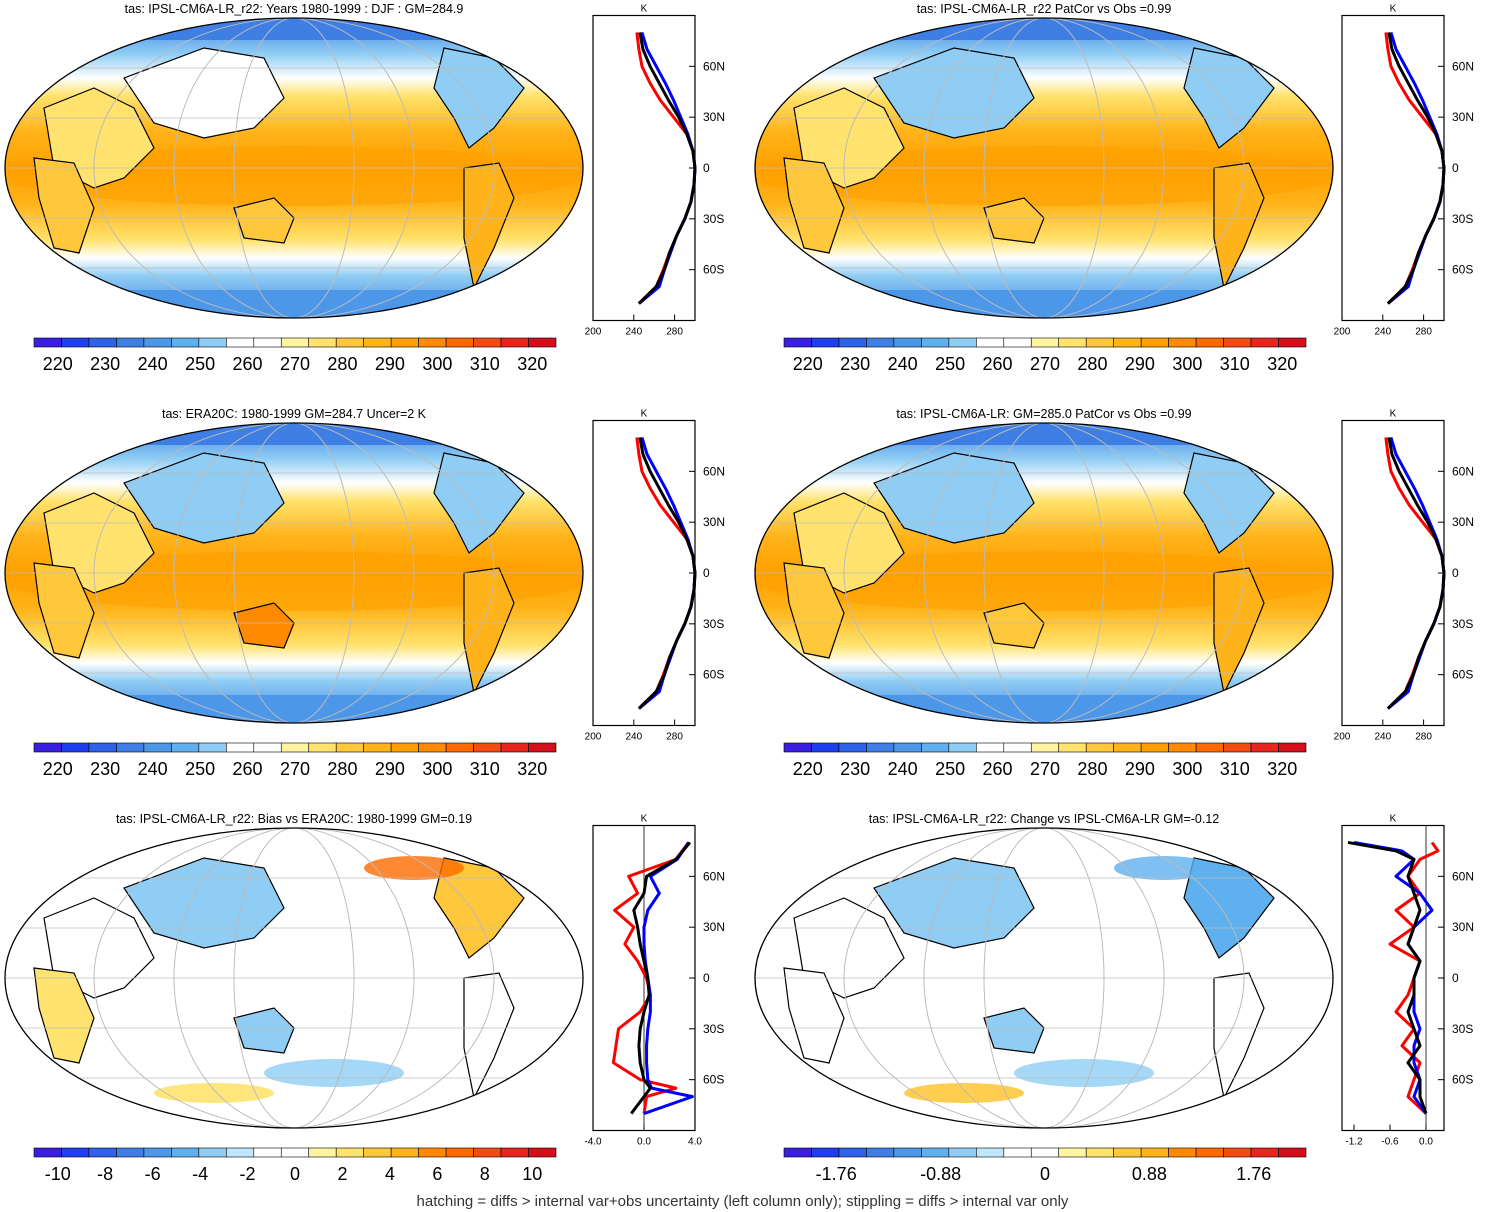 The height and width of the screenshot is (1212, 1485). I want to click on colorbar-label: -4, so click(200, 1174).